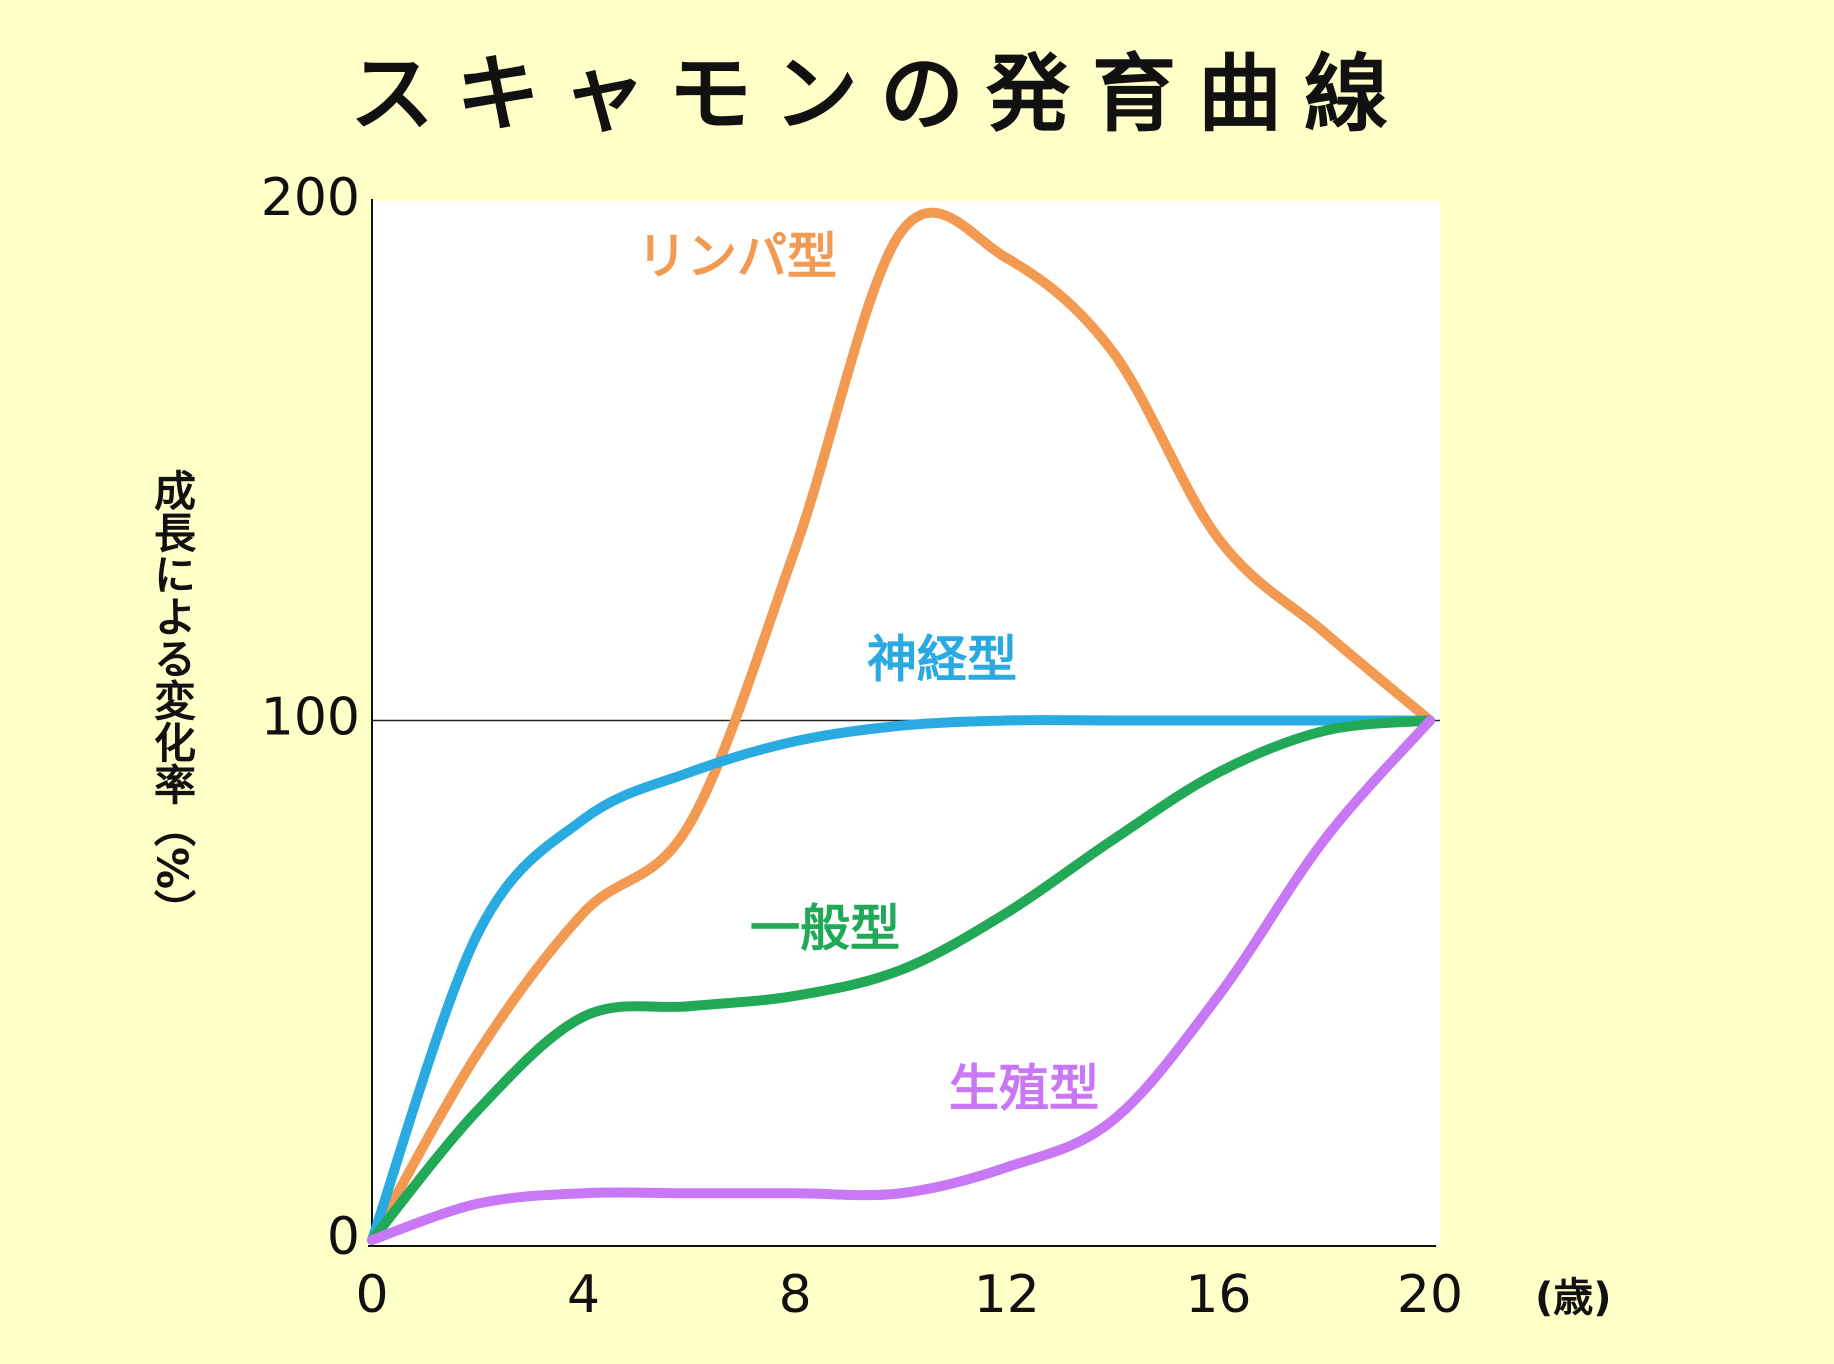  I want to click on y-tick-label: 200, so click(310, 198).